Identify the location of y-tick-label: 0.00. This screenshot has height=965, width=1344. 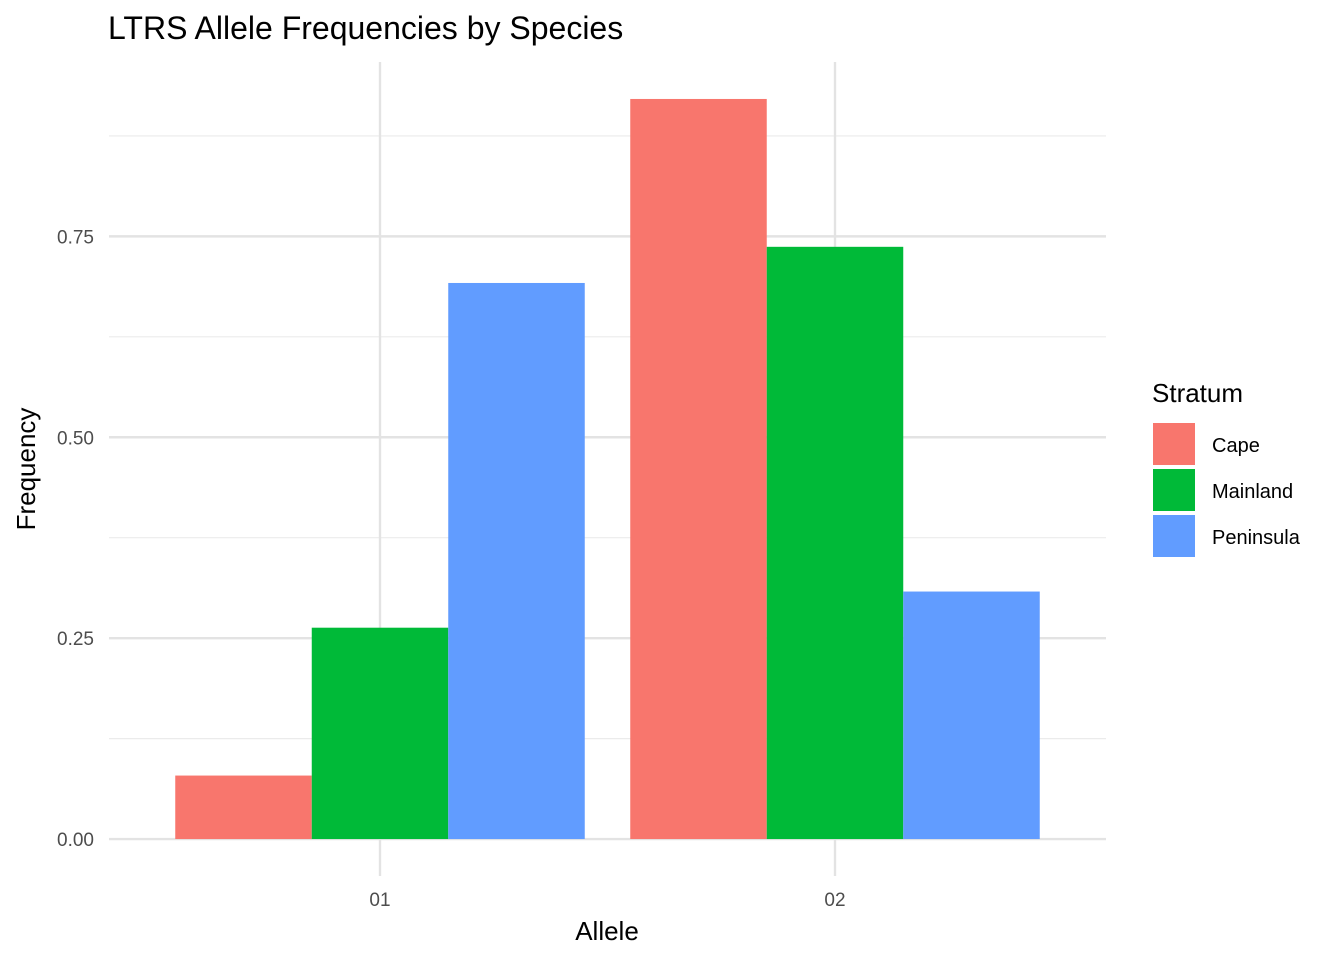
(75, 840).